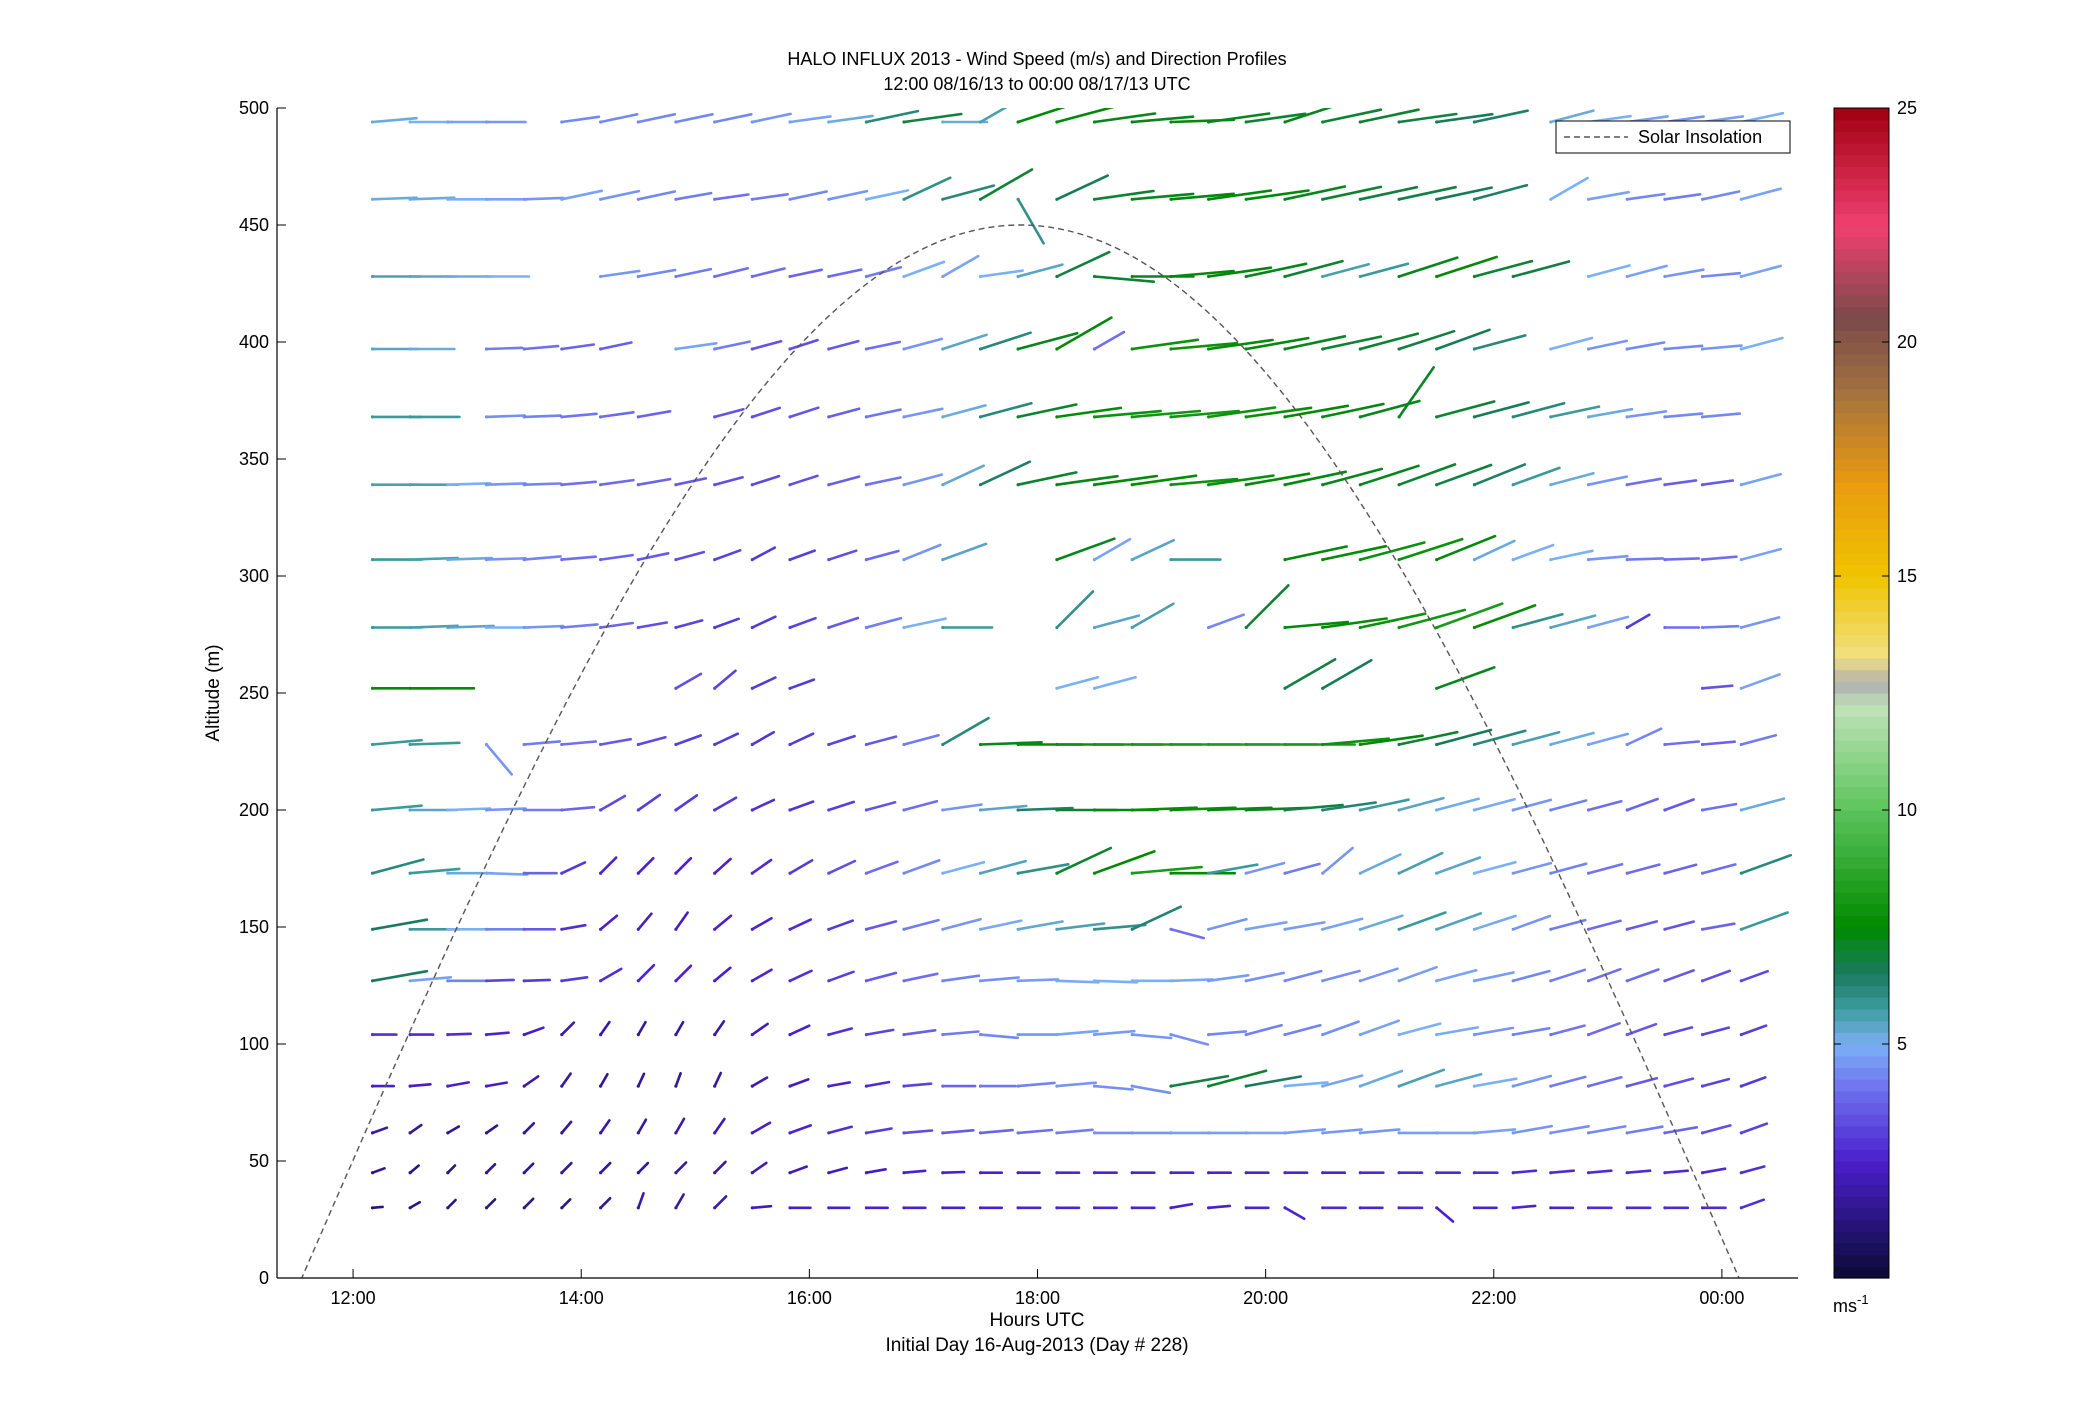  What do you see at coordinates (1673, 137) in the screenshot?
I see `legend: Solar Insolation` at bounding box center [1673, 137].